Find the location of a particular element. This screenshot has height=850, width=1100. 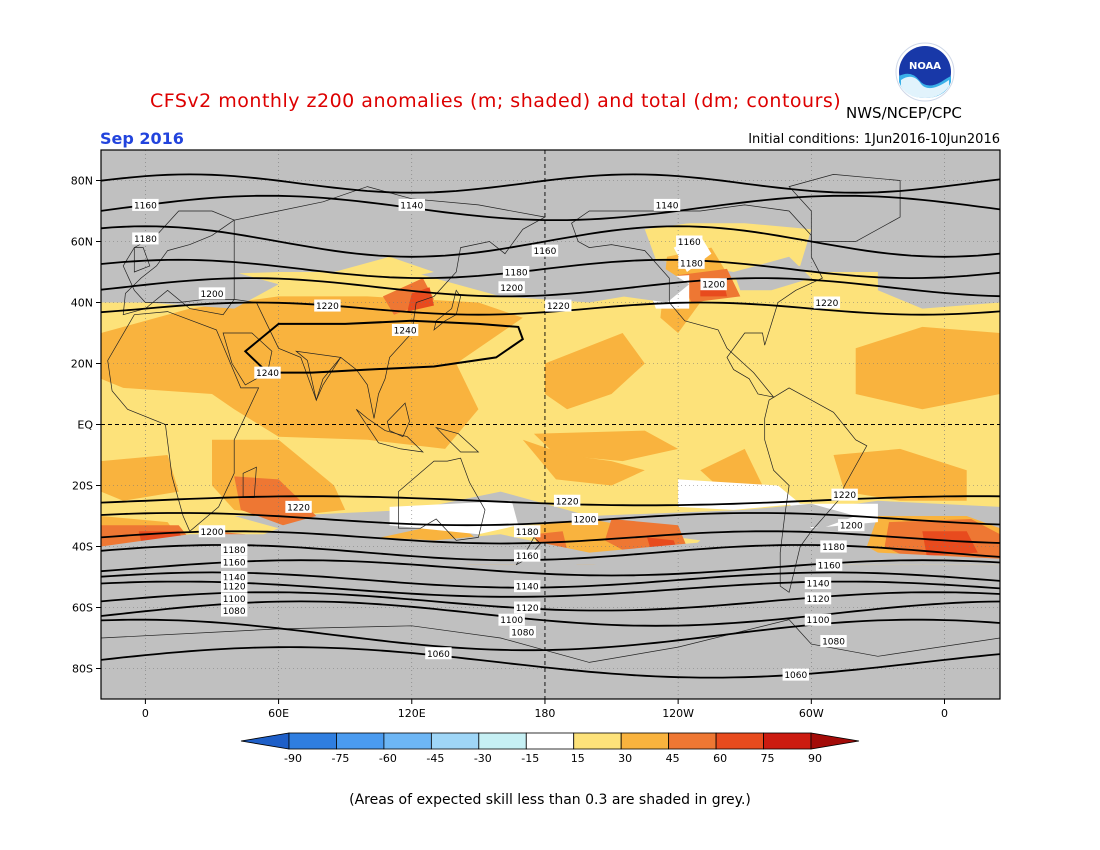

contour-label: 1140 is located at coordinates (818, 585).